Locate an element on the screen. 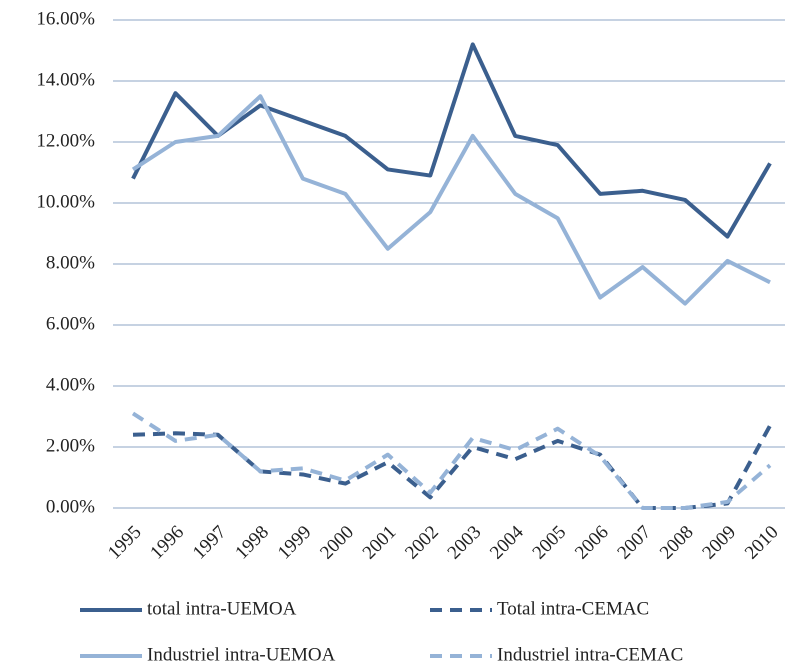  legend-label: Total intra-CEMAC is located at coordinates (573, 608).